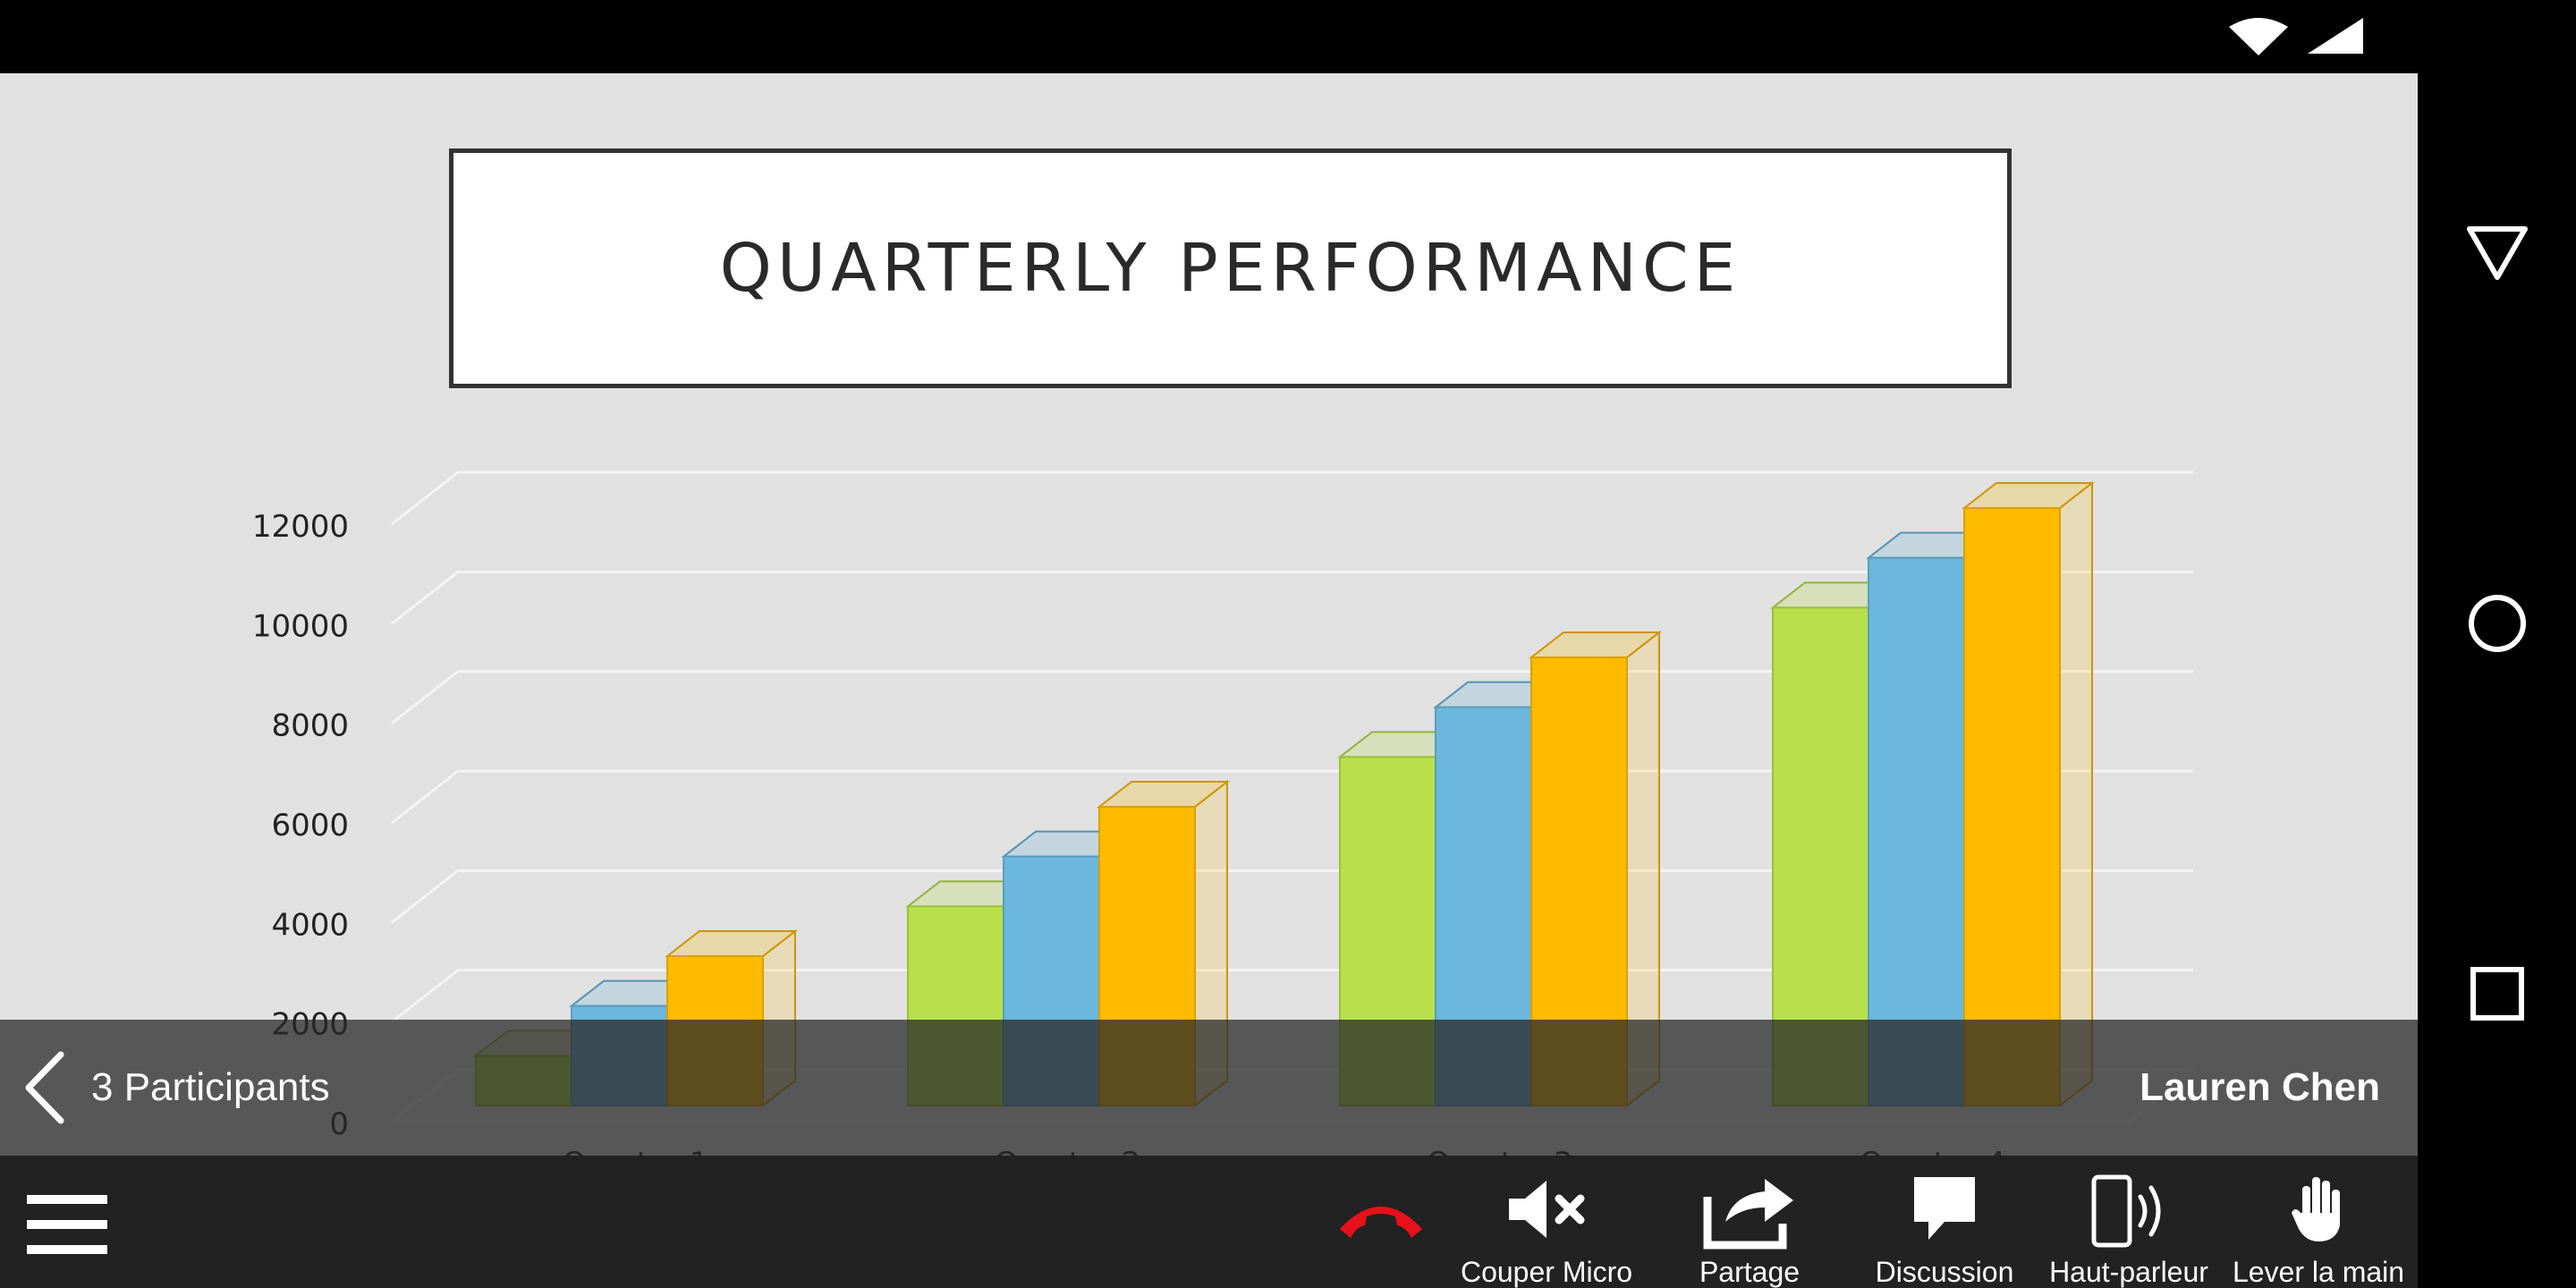 The image size is (2576, 1288). What do you see at coordinates (300, 527) in the screenshot?
I see `y-tick-label: 12000` at bounding box center [300, 527].